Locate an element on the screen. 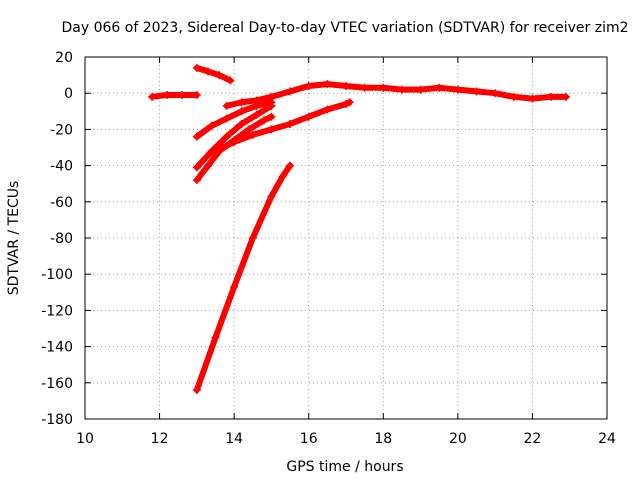  y-tick-label: -20 is located at coordinates (61, 130).